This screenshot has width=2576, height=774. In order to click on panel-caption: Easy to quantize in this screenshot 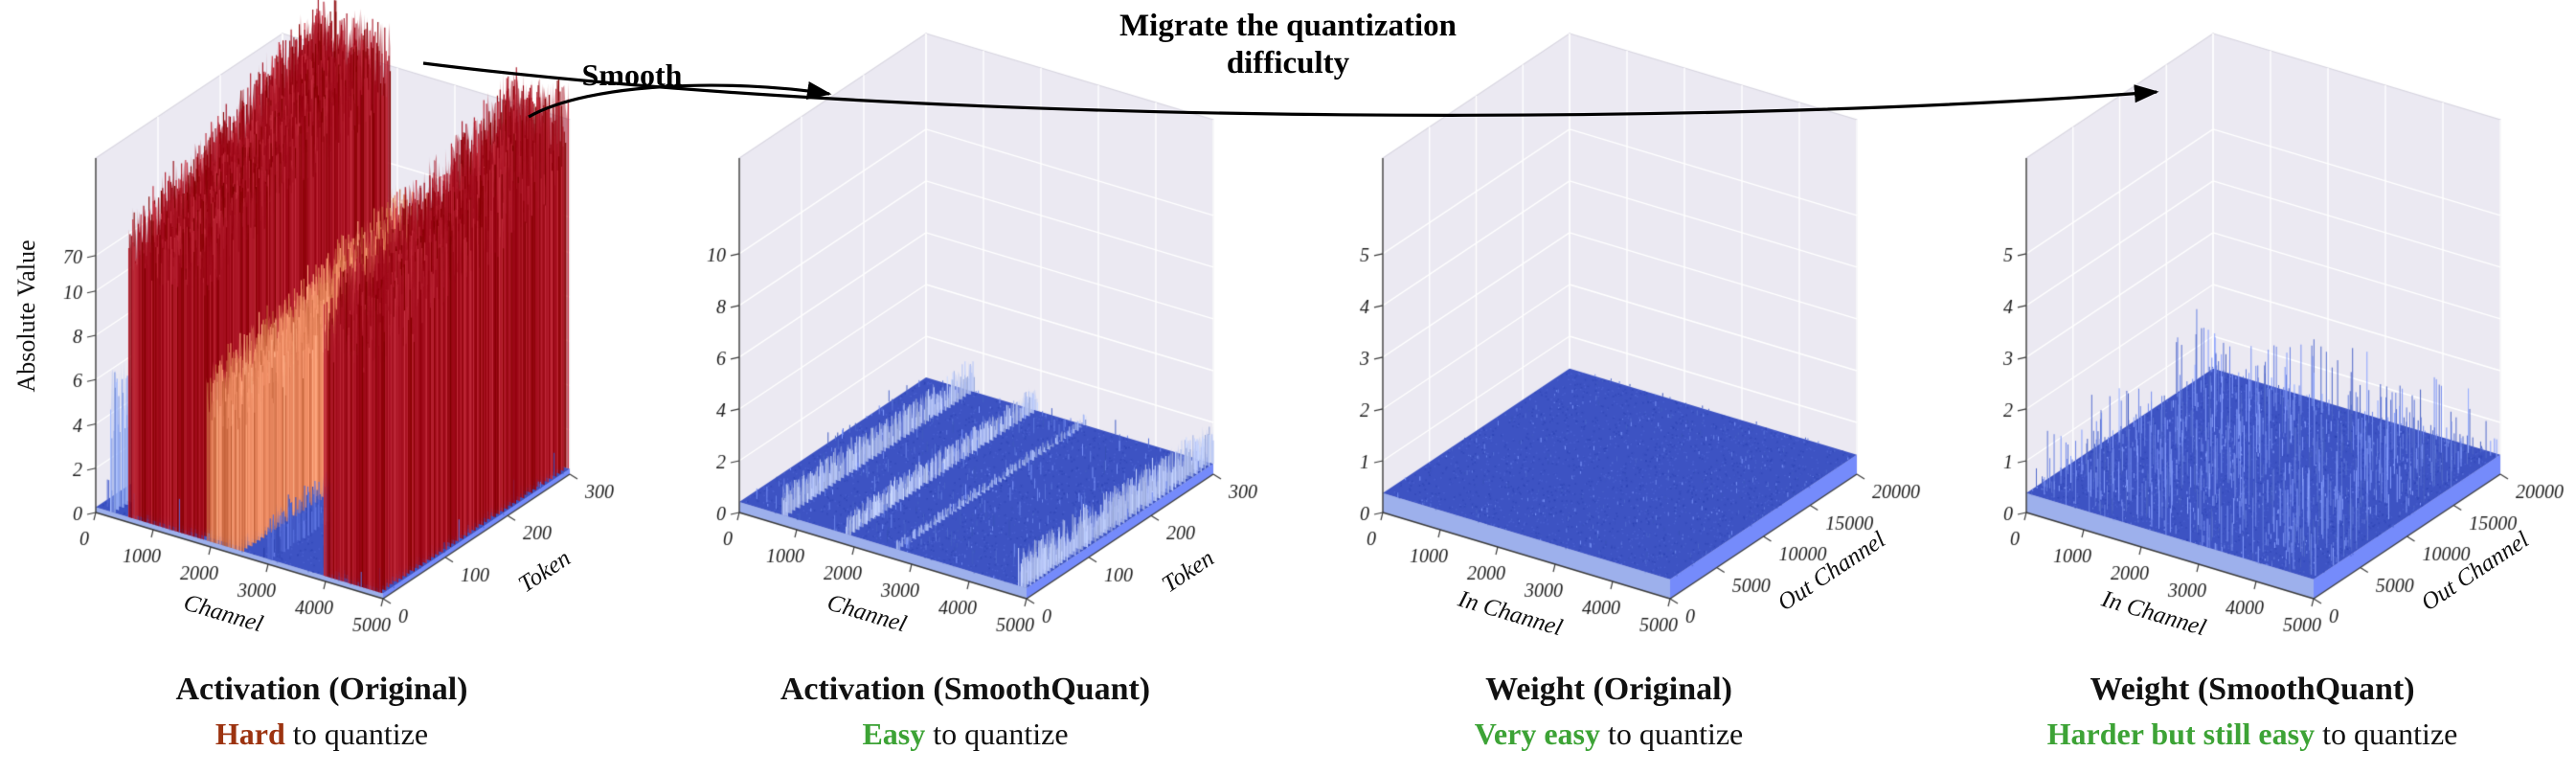, I will do `click(965, 734)`.